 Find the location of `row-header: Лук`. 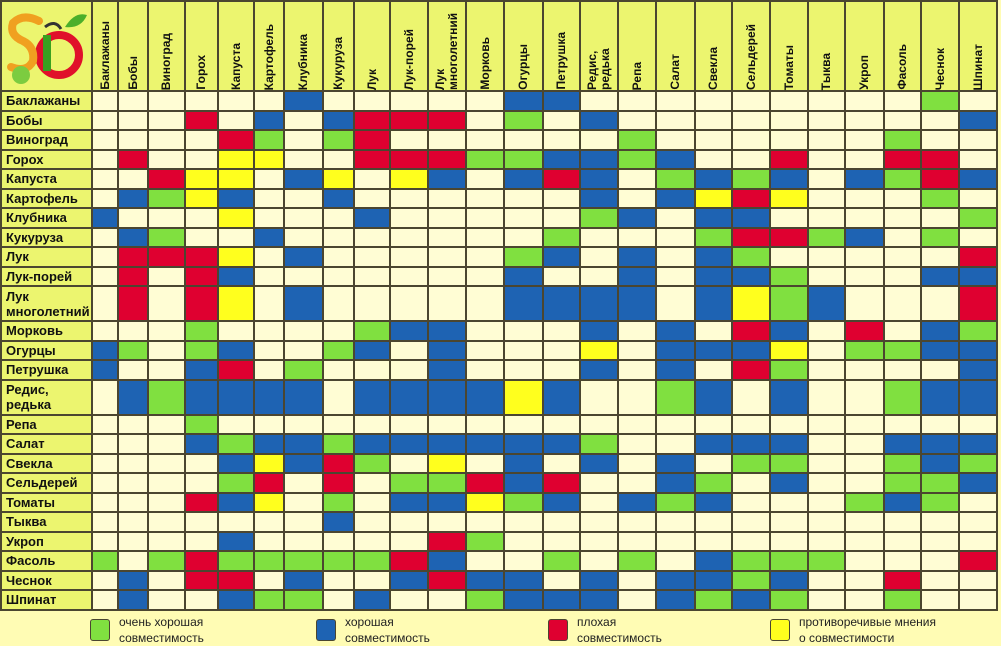

row-header: Лук is located at coordinates (46, 257).